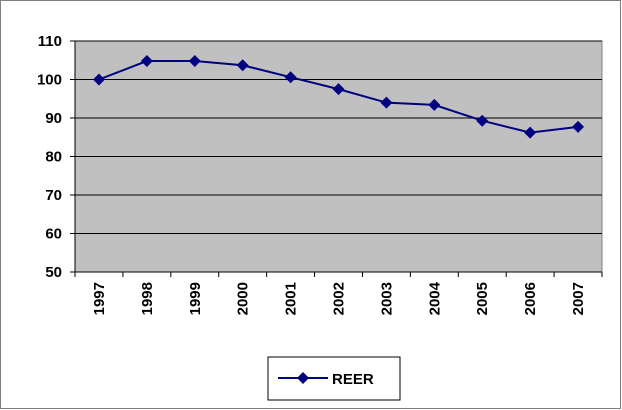 Image resolution: width=622 pixels, height=410 pixels. What do you see at coordinates (578, 298) in the screenshot?
I see `x-tick-label: 2007` at bounding box center [578, 298].